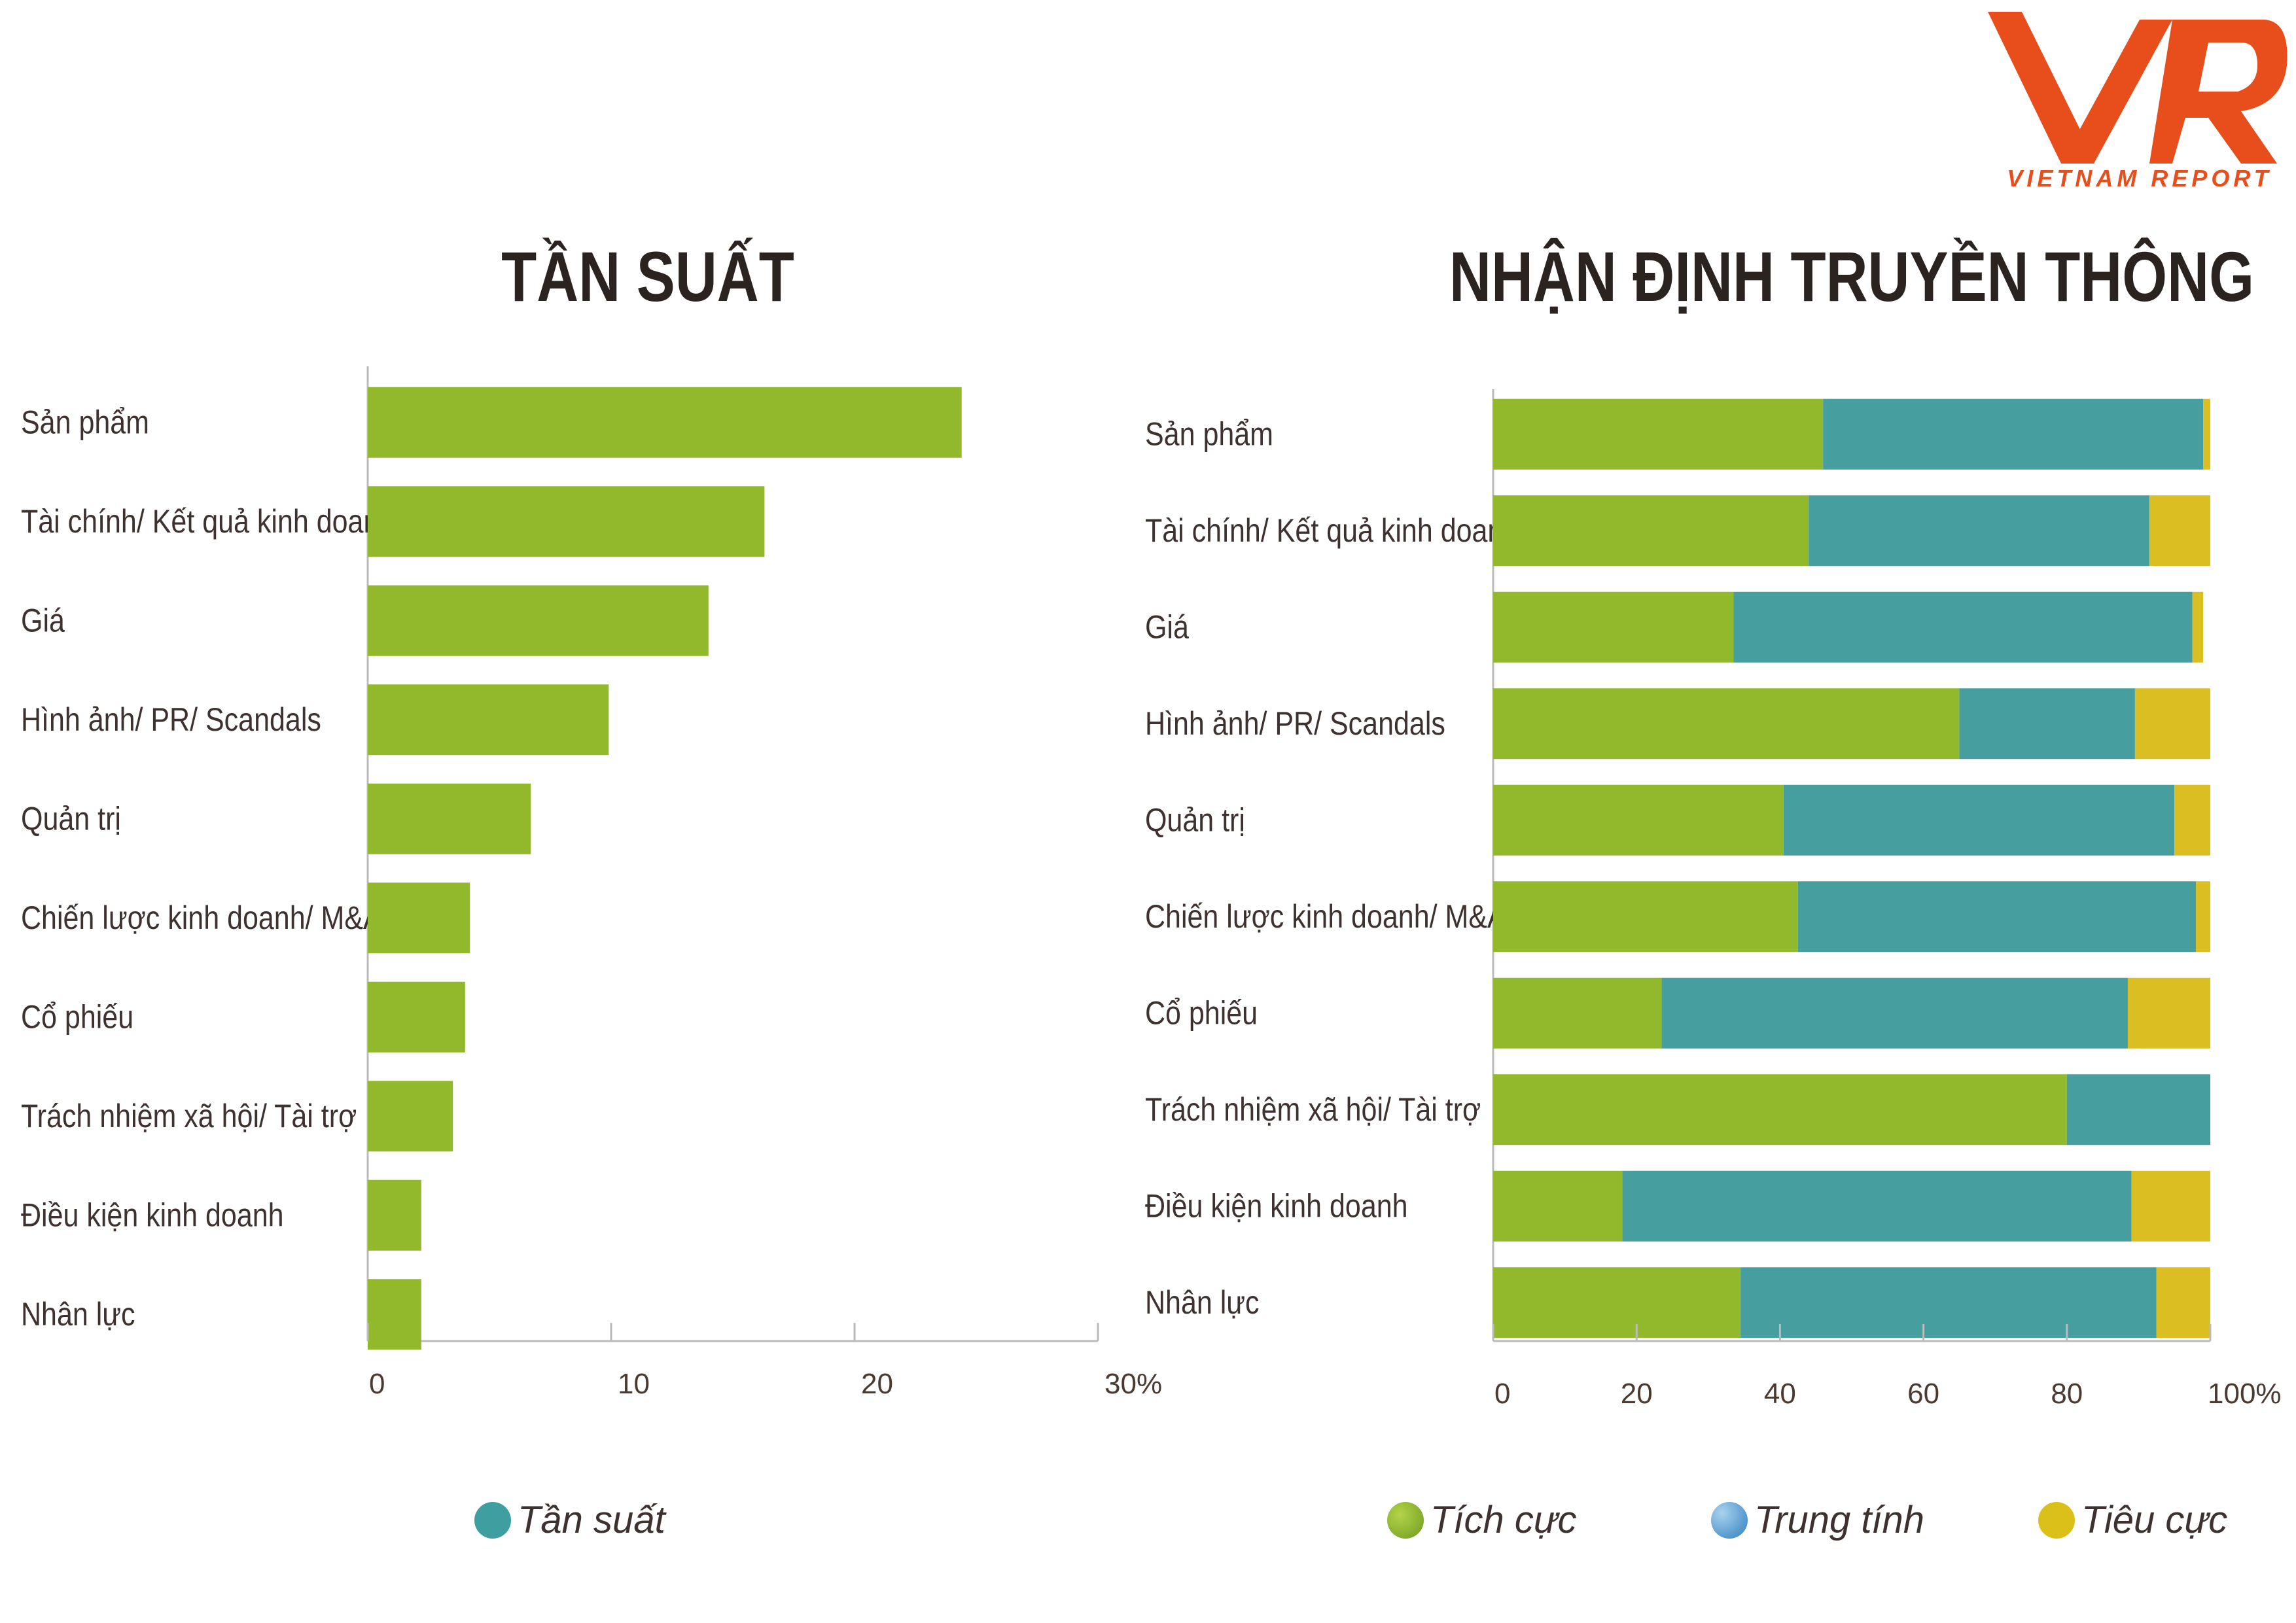 The image size is (2296, 1623). What do you see at coordinates (416, 1017) in the screenshot?
I see `bar-co-phieu` at bounding box center [416, 1017].